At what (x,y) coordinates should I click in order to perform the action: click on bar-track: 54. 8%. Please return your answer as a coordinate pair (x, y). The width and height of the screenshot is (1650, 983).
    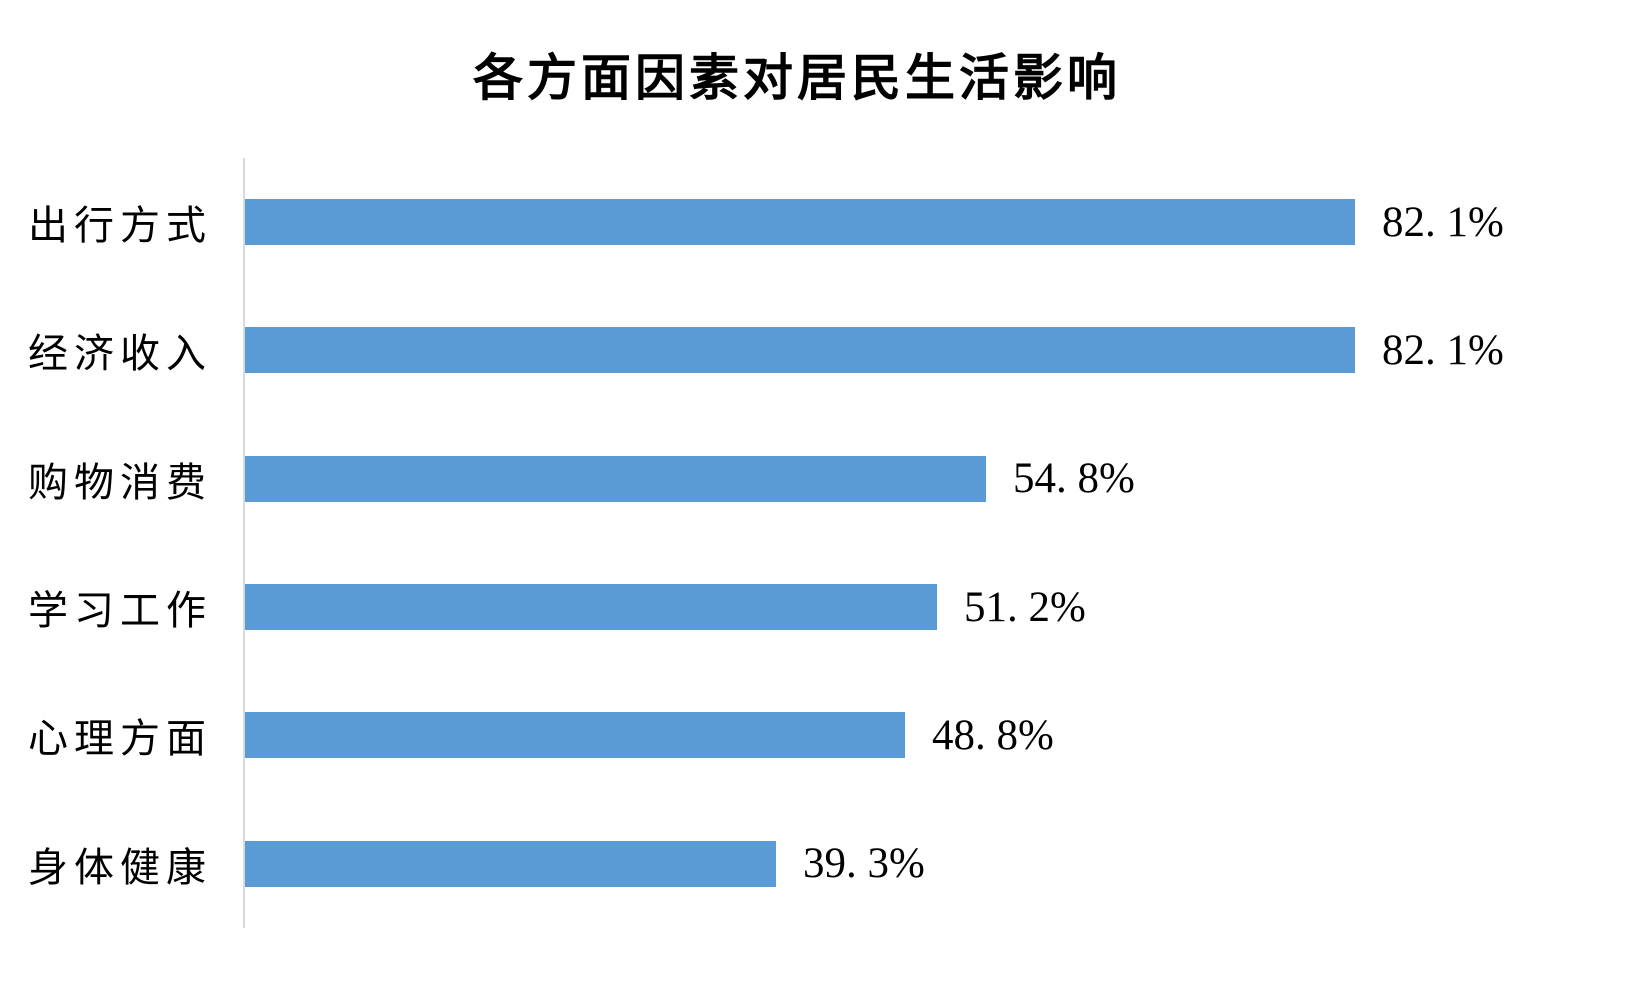
    Looking at the image, I should click on (947, 479).